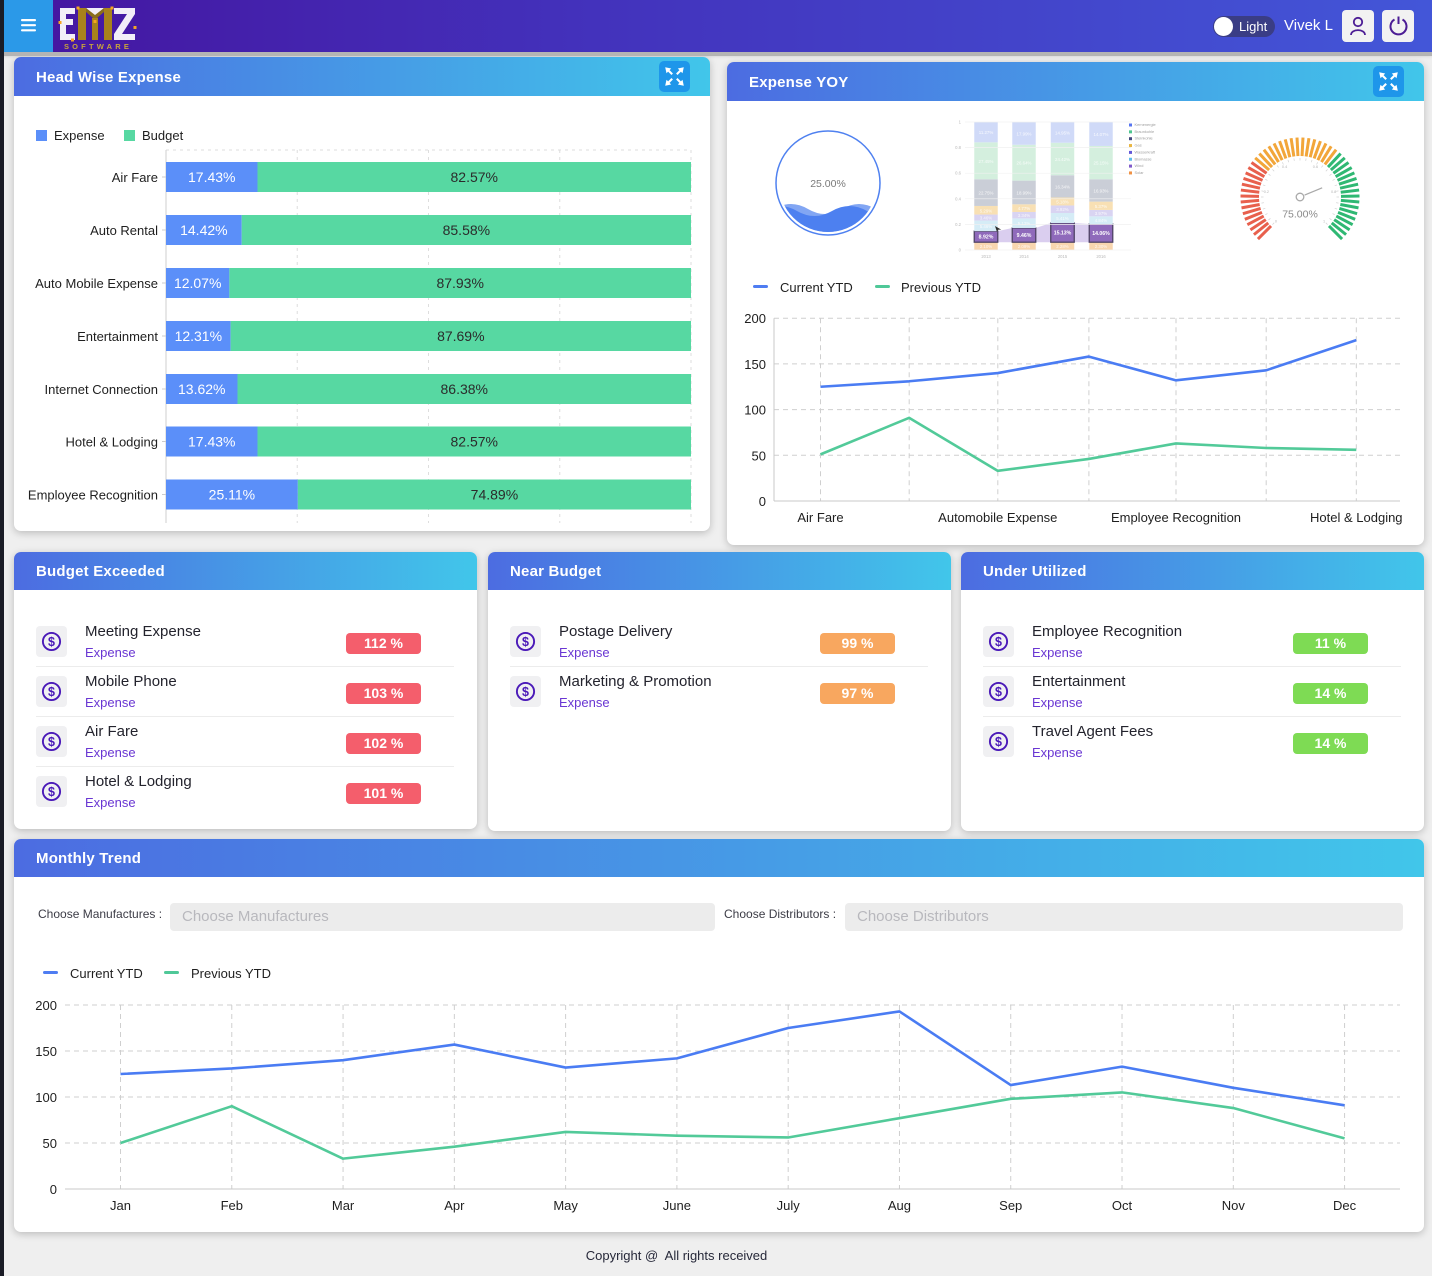  Describe the element at coordinates (197, 283) in the screenshot. I see `svg-text: 12.07%` at that location.